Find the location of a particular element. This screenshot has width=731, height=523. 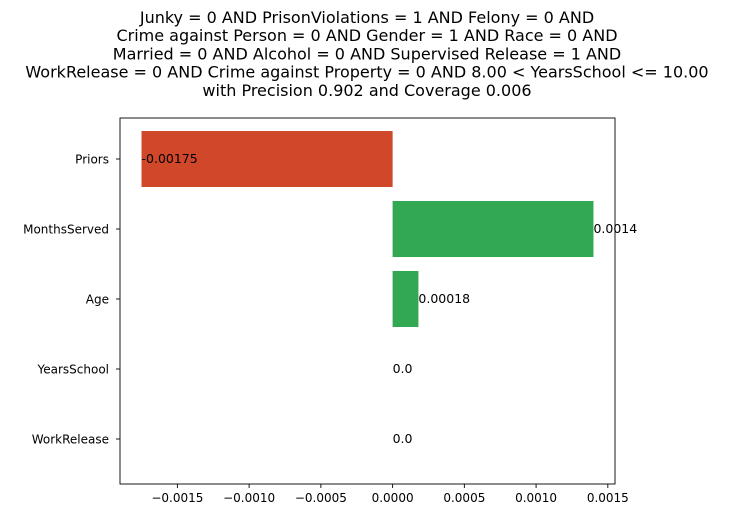

value-label-YearsSchool: 0.0 is located at coordinates (403, 368).